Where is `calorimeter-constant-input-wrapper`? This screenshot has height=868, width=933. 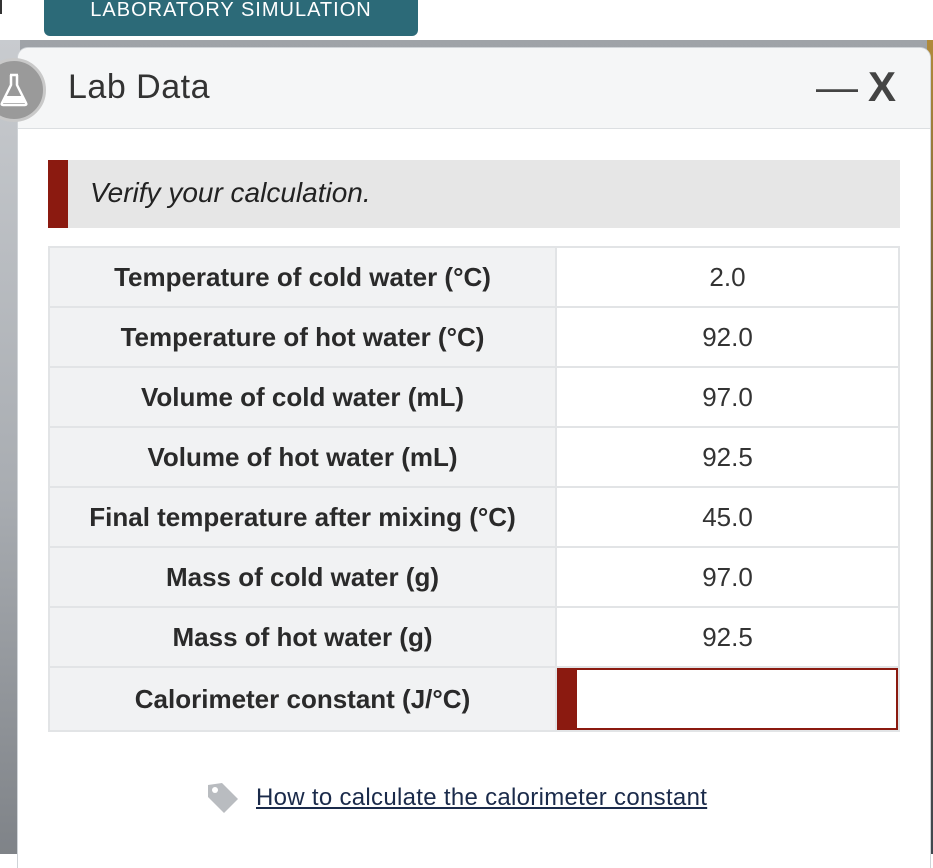 calorimeter-constant-input-wrapper is located at coordinates (727, 699).